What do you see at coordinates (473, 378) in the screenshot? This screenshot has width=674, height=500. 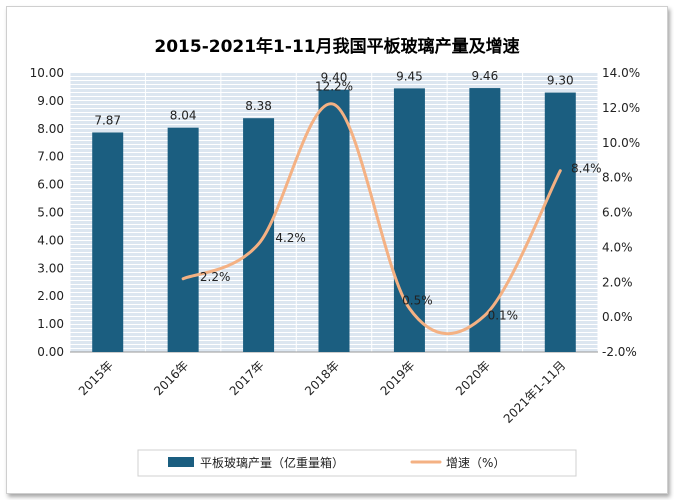 I see `category-tick: 2020年` at bounding box center [473, 378].